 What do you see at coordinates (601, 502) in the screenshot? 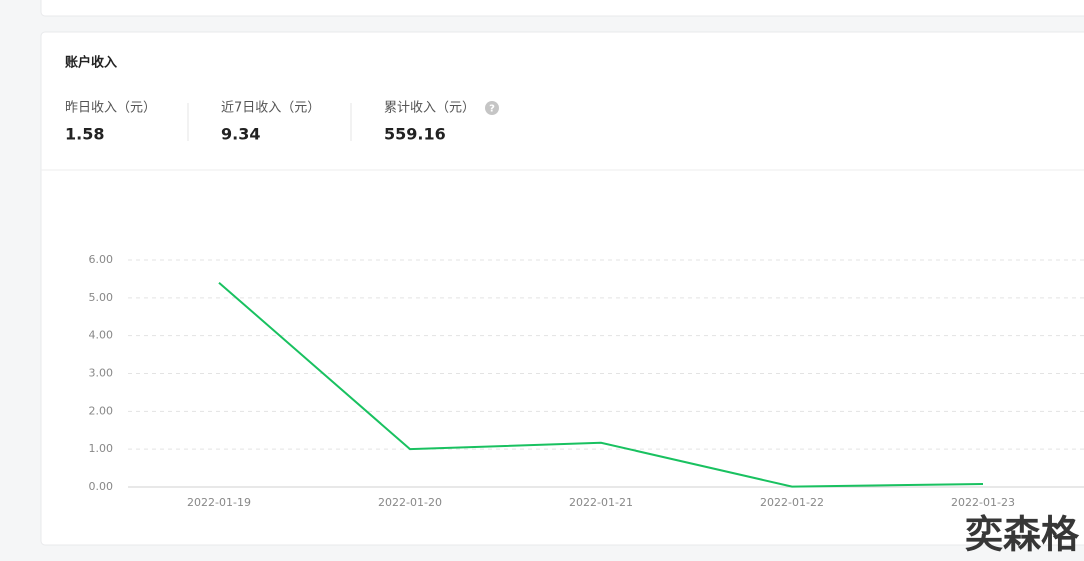
I see `x-tick-label: 2022-01-21` at bounding box center [601, 502].